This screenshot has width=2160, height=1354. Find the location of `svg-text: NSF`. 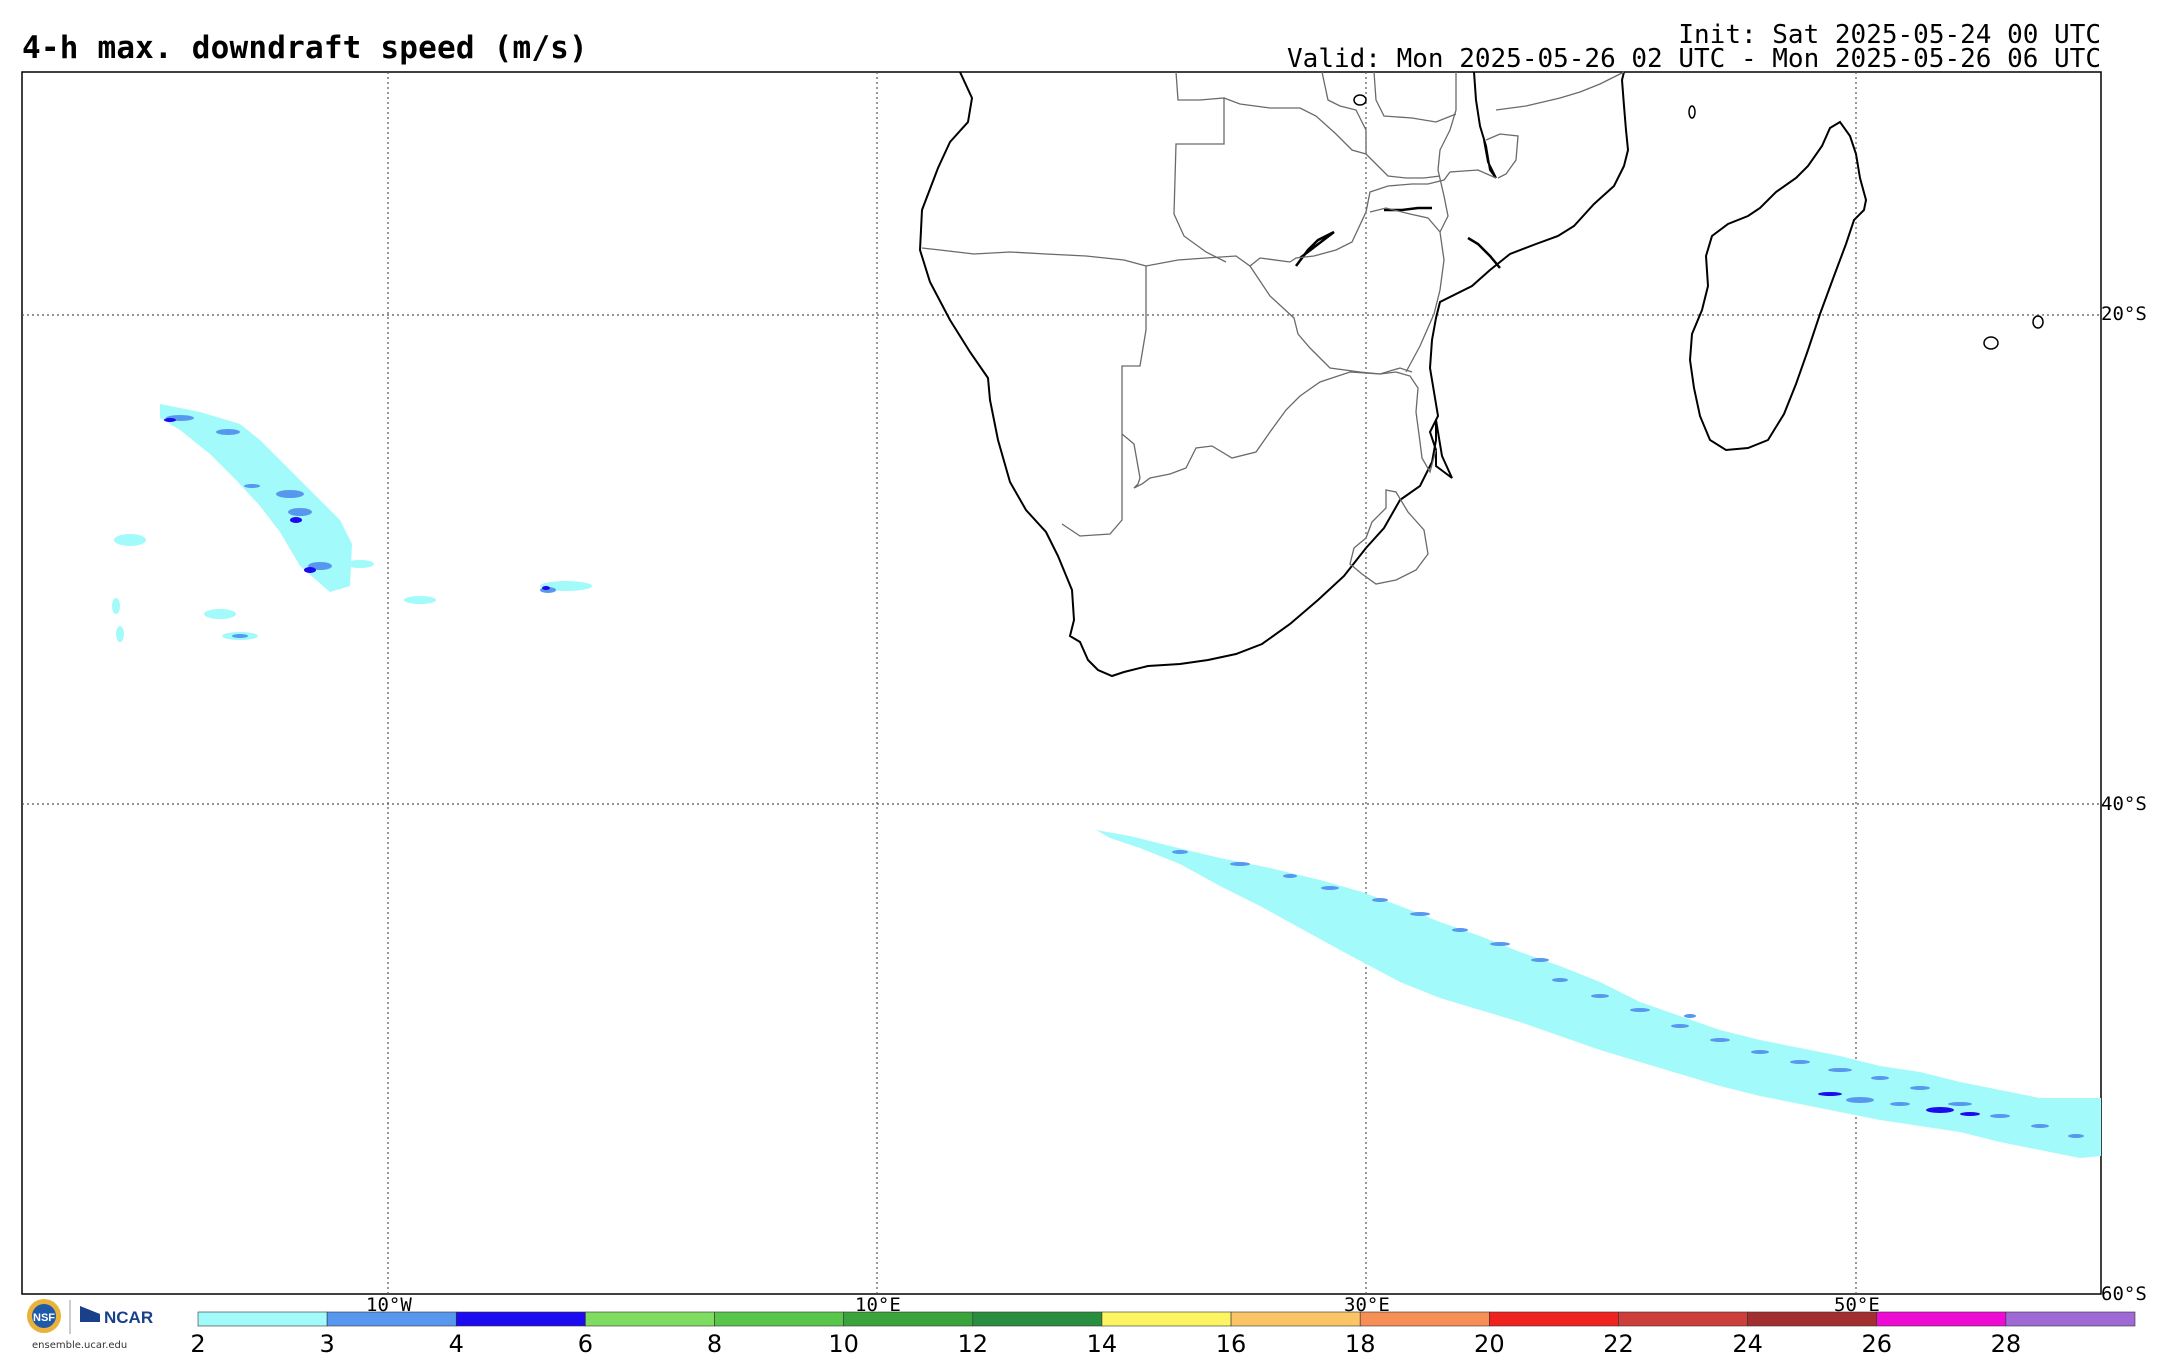

svg-text: NSF is located at coordinates (44, 1318).